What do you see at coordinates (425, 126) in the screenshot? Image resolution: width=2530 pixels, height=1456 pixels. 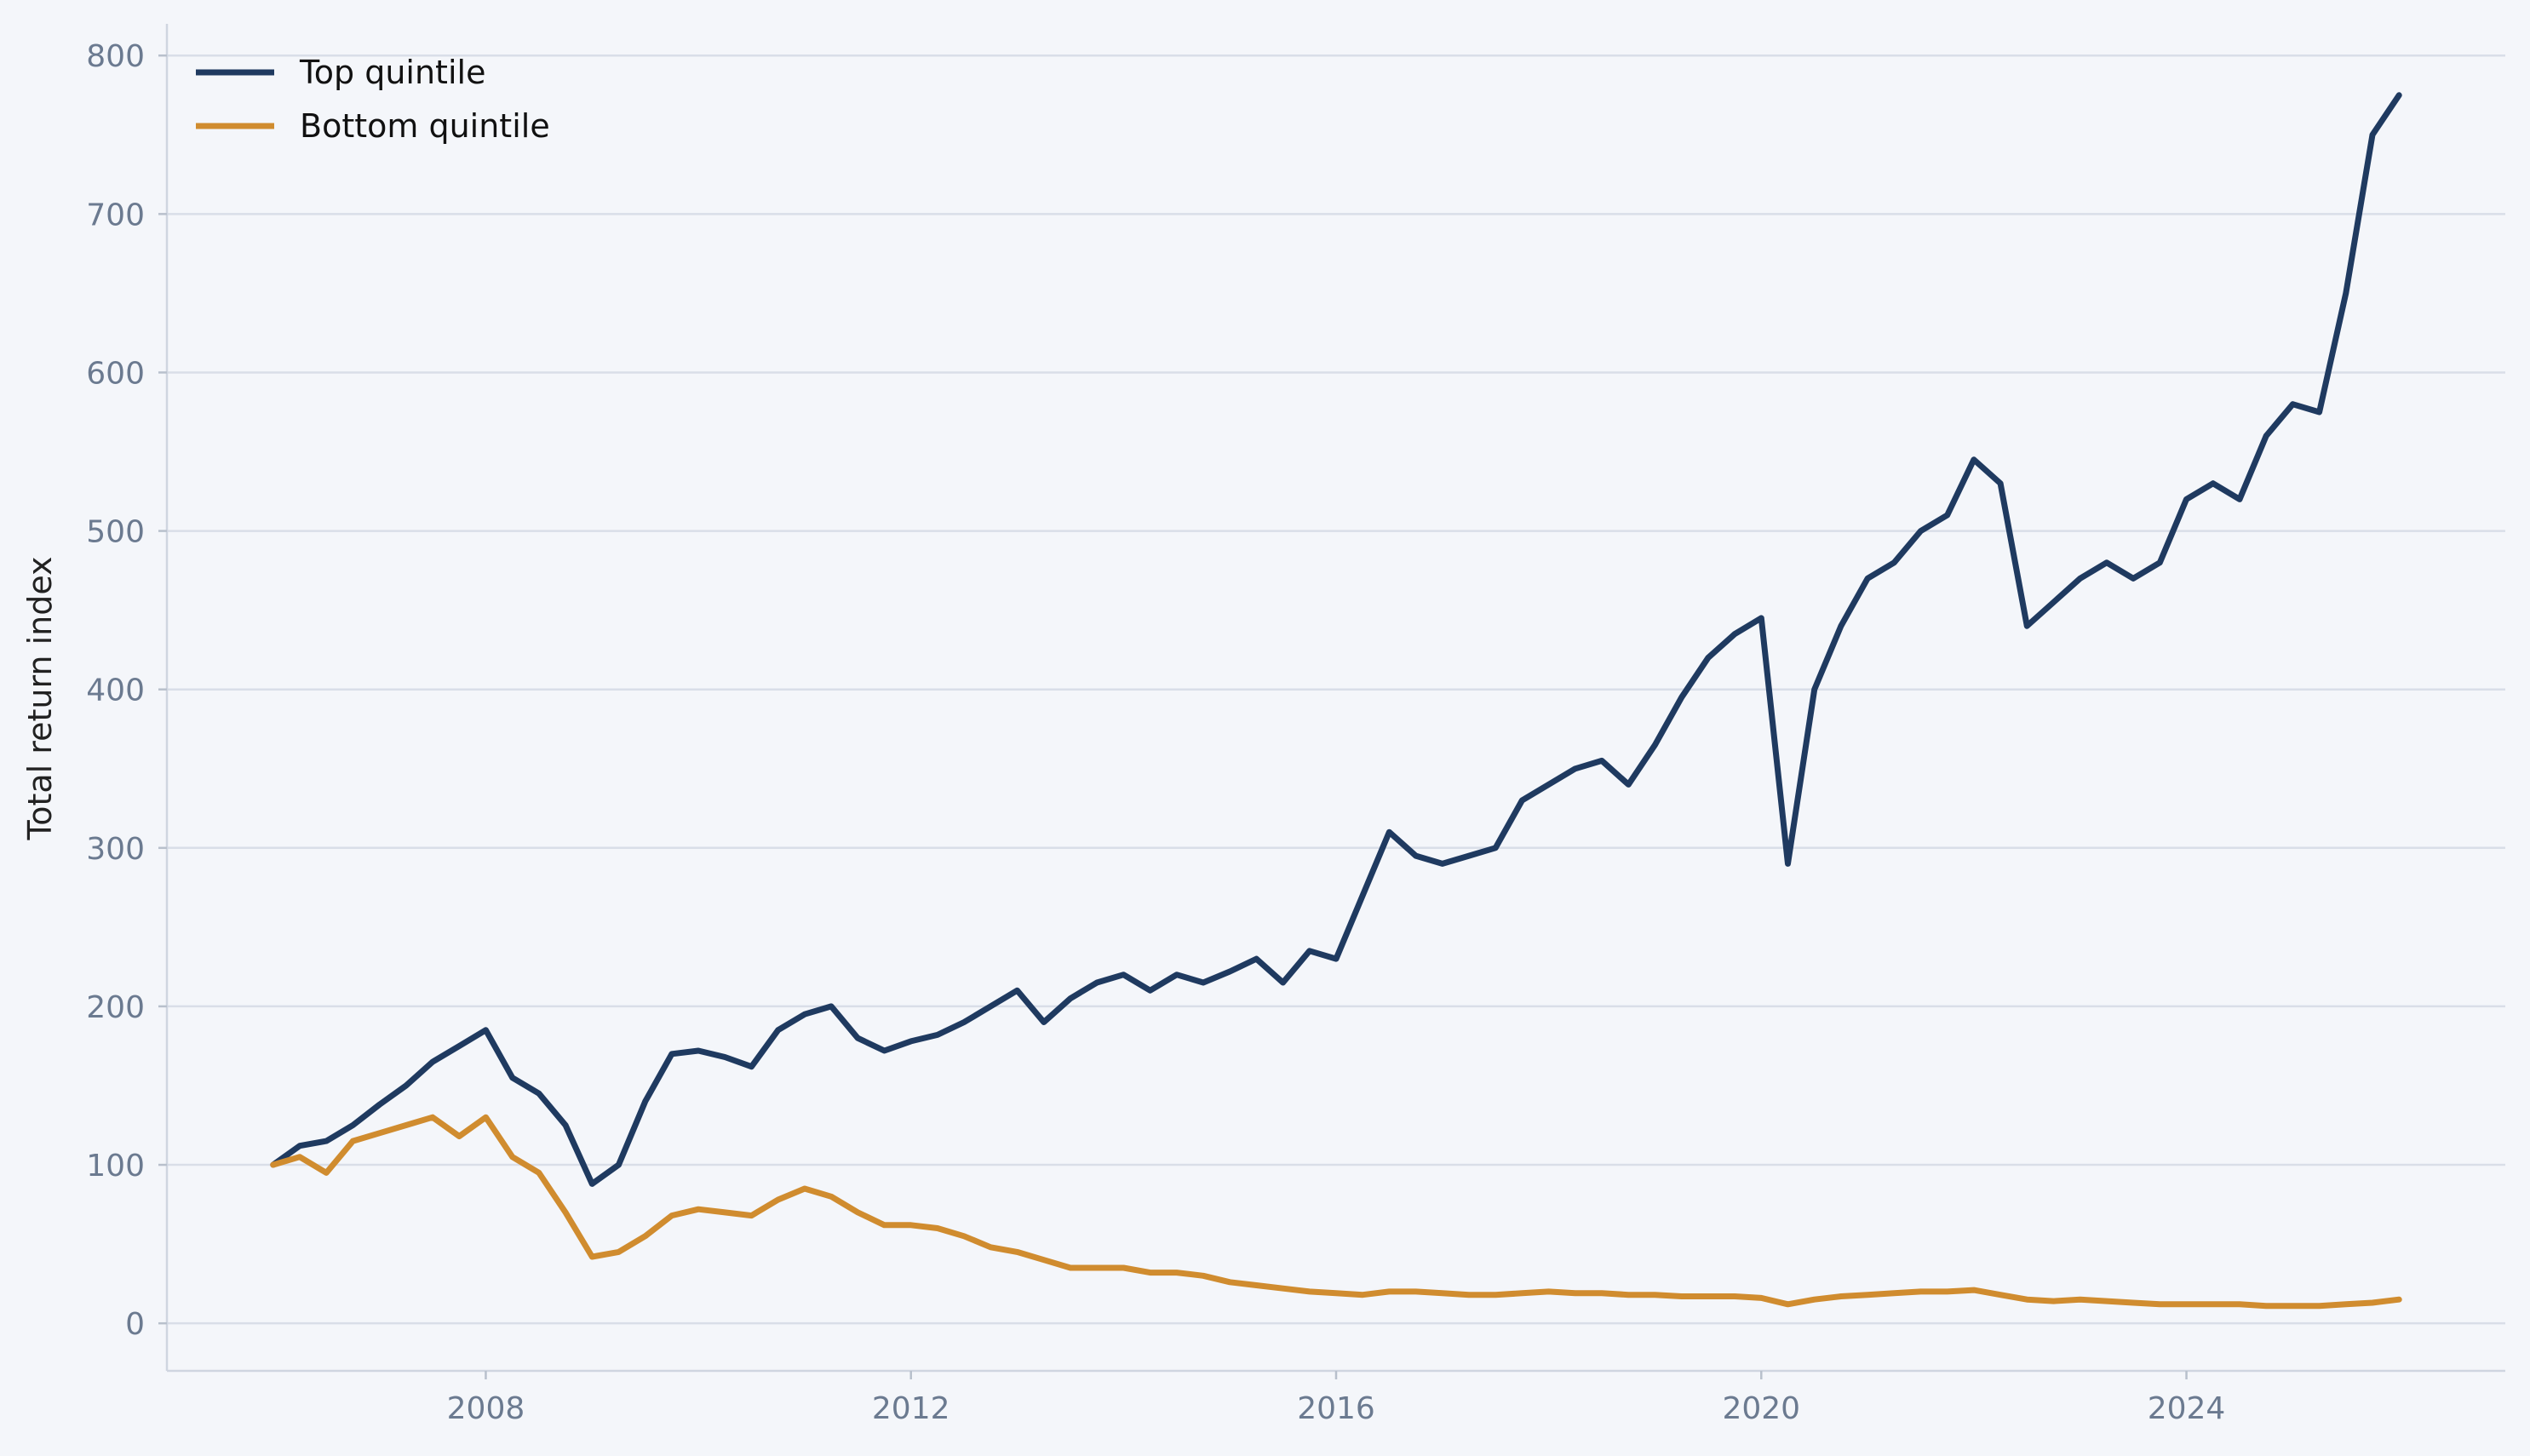 I see `legend-label: Bottom quintile` at bounding box center [425, 126].